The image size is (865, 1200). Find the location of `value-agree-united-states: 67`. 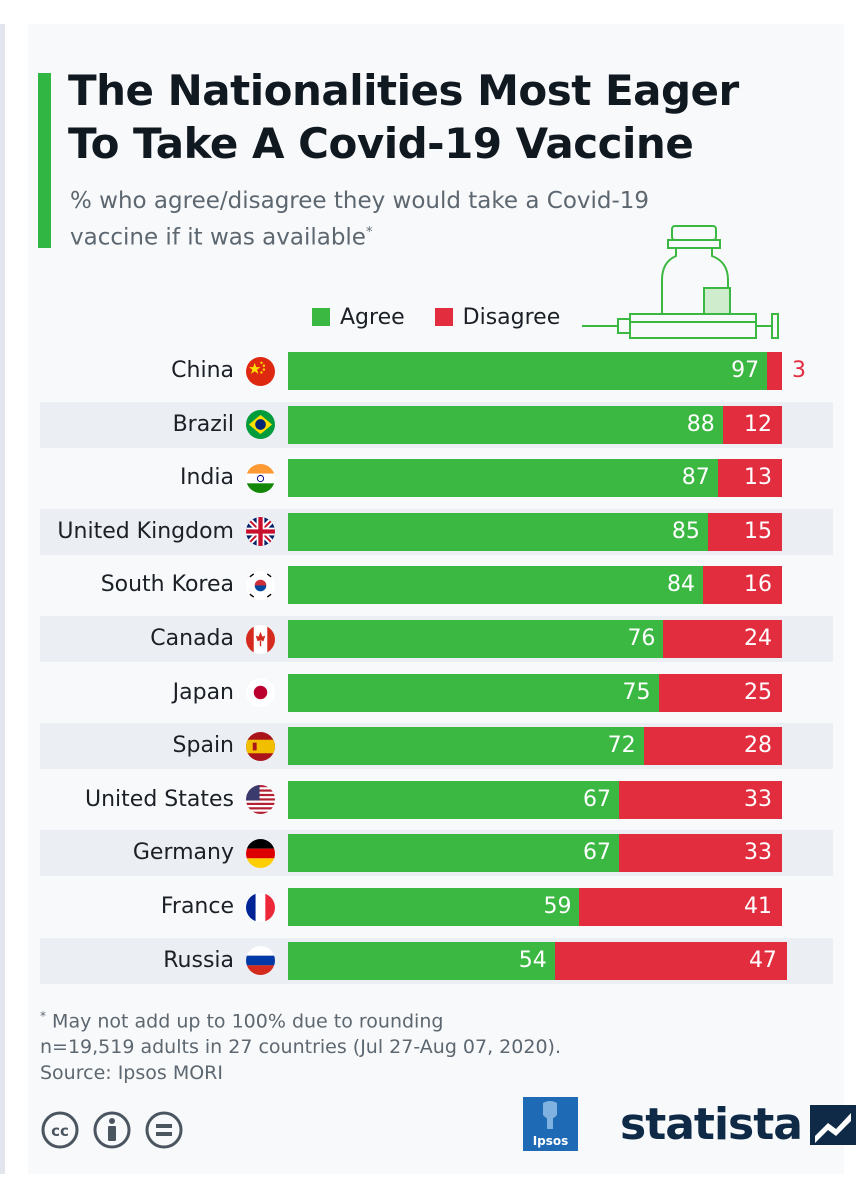

value-agree-united-states: 67 is located at coordinates (596, 799).